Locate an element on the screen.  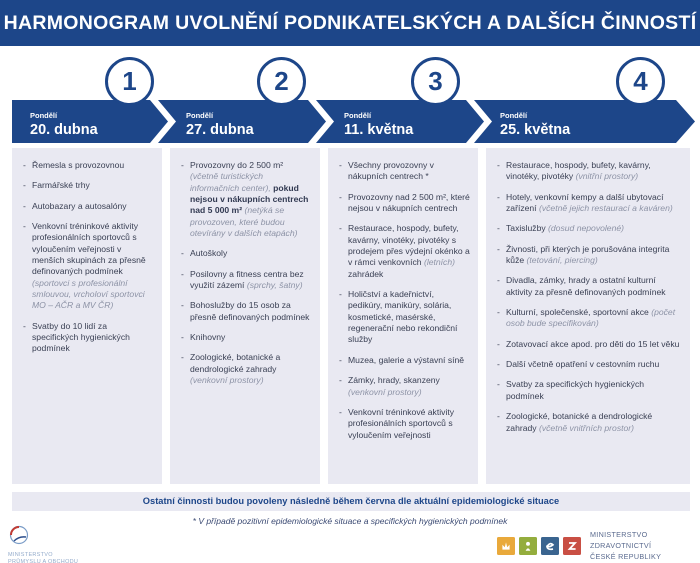
phase-date-header: Pondělí 27. dubna is located at coordinates (220, 125).